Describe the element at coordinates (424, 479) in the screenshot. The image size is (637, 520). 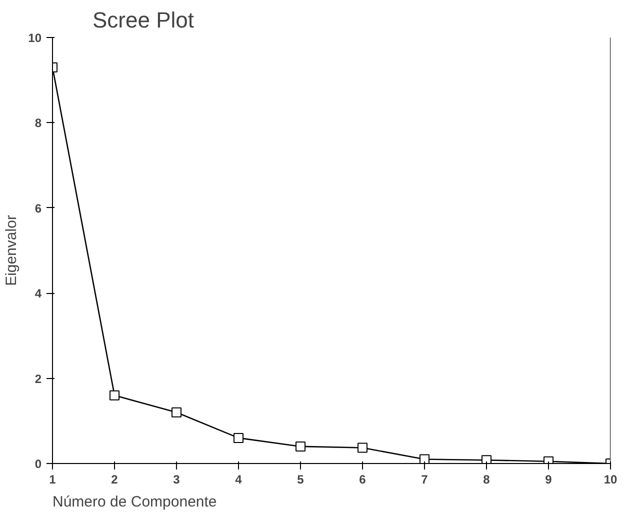
I see `x-tick-label: 7` at that location.